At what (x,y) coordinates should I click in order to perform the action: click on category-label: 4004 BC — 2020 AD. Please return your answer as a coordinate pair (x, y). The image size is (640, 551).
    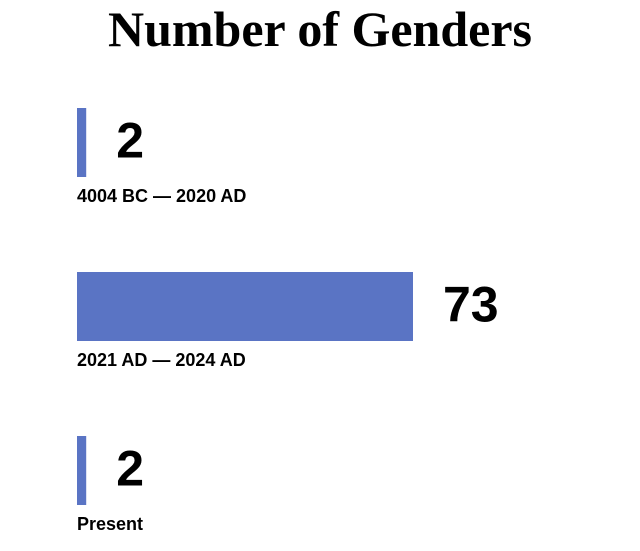
    Looking at the image, I should click on (161, 196).